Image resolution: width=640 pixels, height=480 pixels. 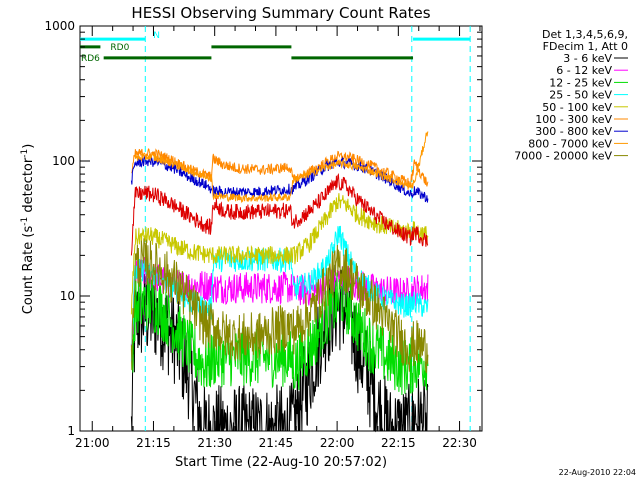 I want to click on y-axis-label-part: detector, so click(x=28, y=187).